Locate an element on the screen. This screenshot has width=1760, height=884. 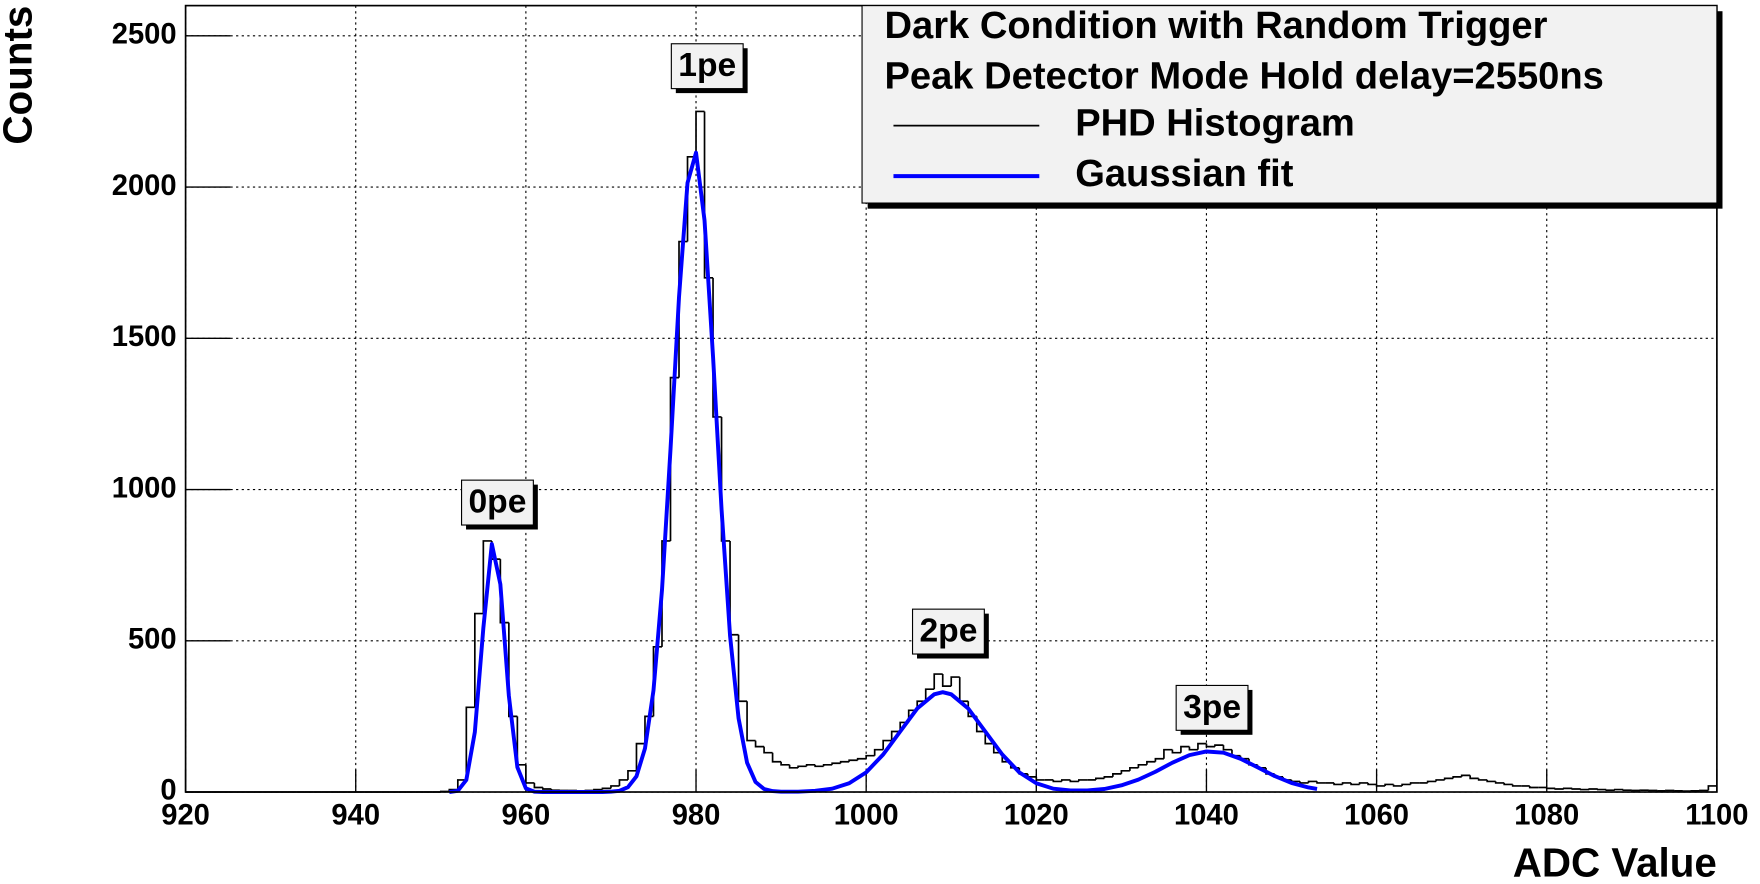
x-tick-label: 1020 is located at coordinates (1036, 815).